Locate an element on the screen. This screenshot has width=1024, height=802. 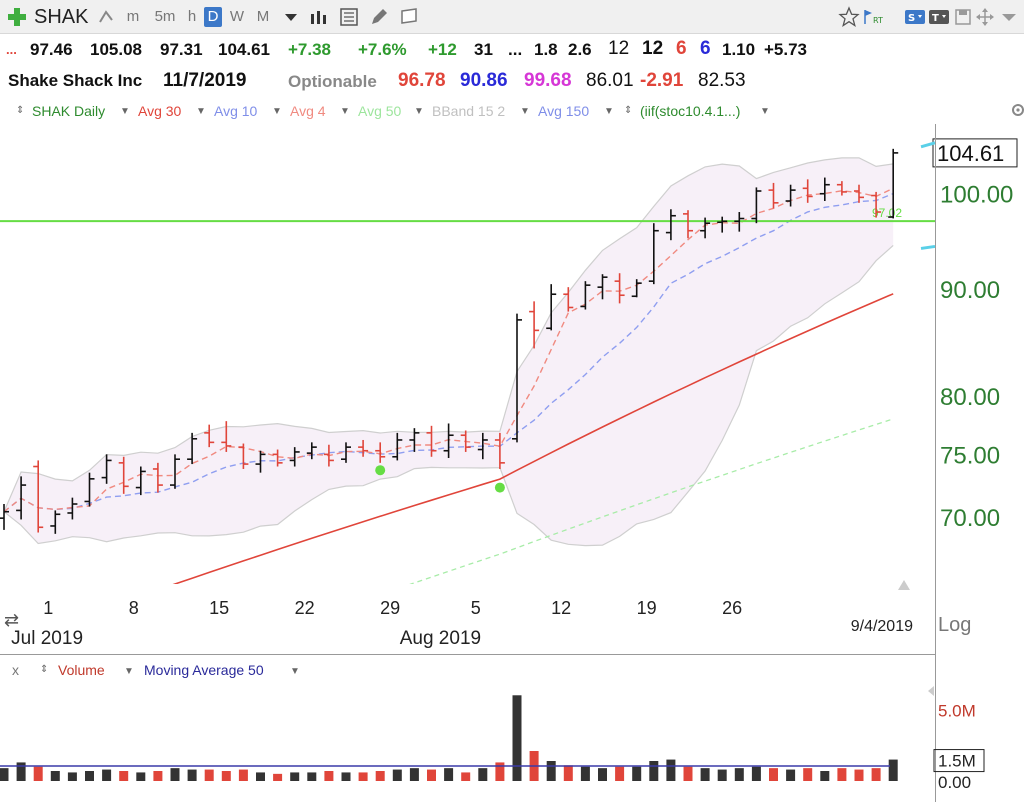
horizontal-level-label: 97.02 is located at coordinates (887, 213).